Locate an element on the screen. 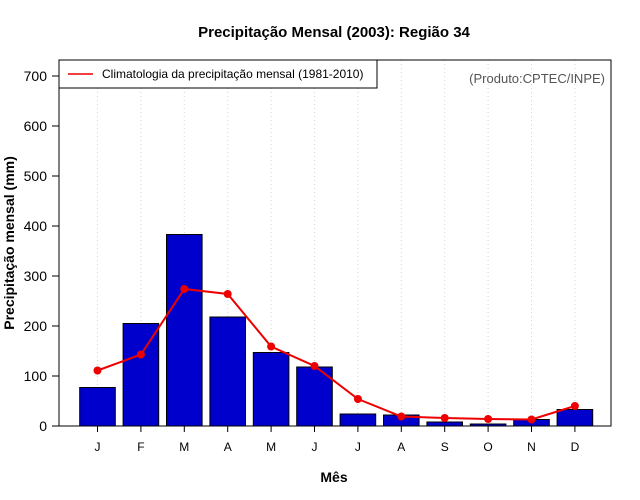 The height and width of the screenshot is (500, 640). x-tick-label-4: M is located at coordinates (271, 447).